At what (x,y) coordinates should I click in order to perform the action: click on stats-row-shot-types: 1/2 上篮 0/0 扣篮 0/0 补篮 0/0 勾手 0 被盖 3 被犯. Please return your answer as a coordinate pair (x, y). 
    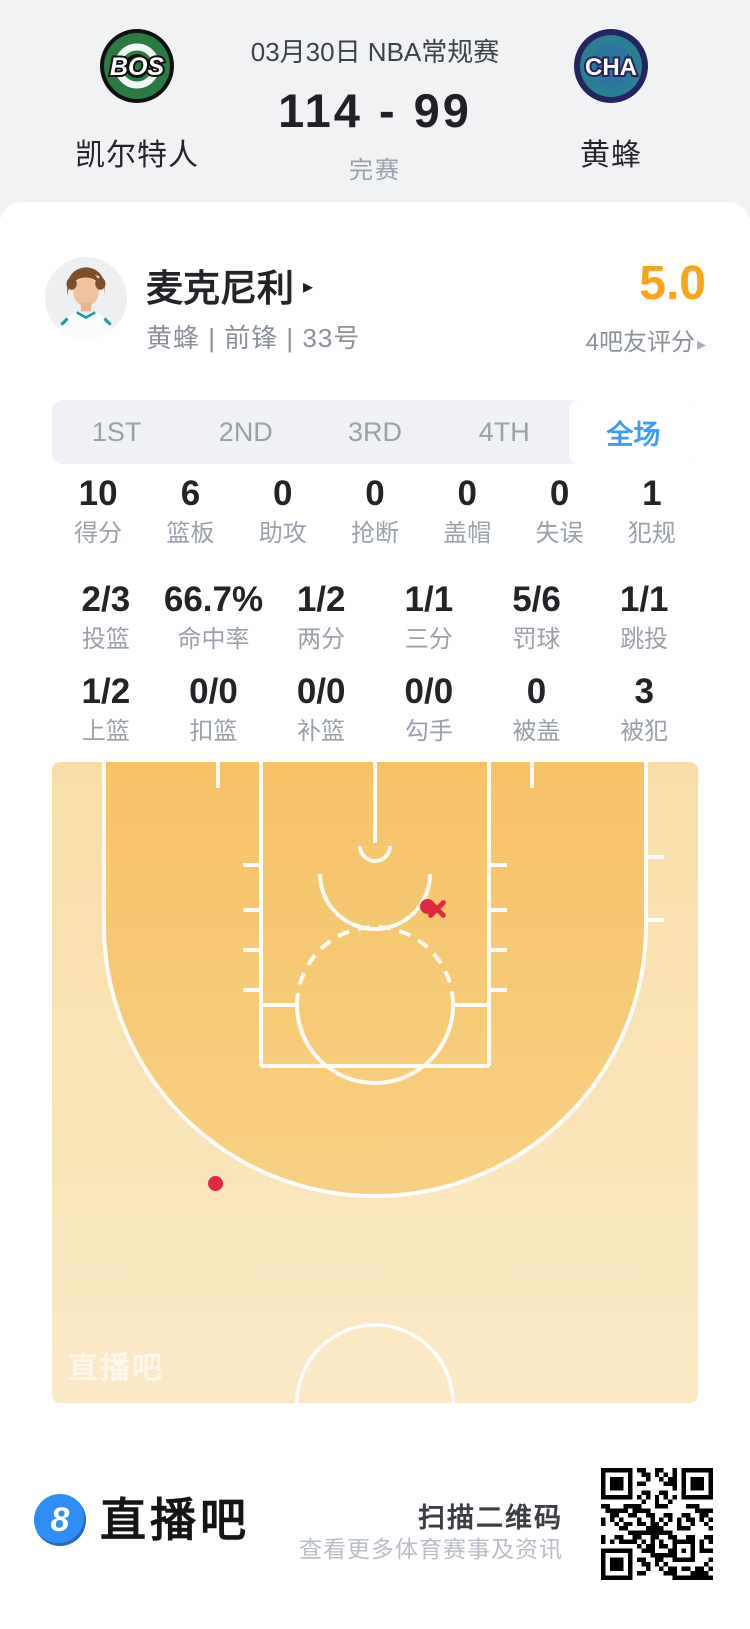
    Looking at the image, I should click on (375, 709).